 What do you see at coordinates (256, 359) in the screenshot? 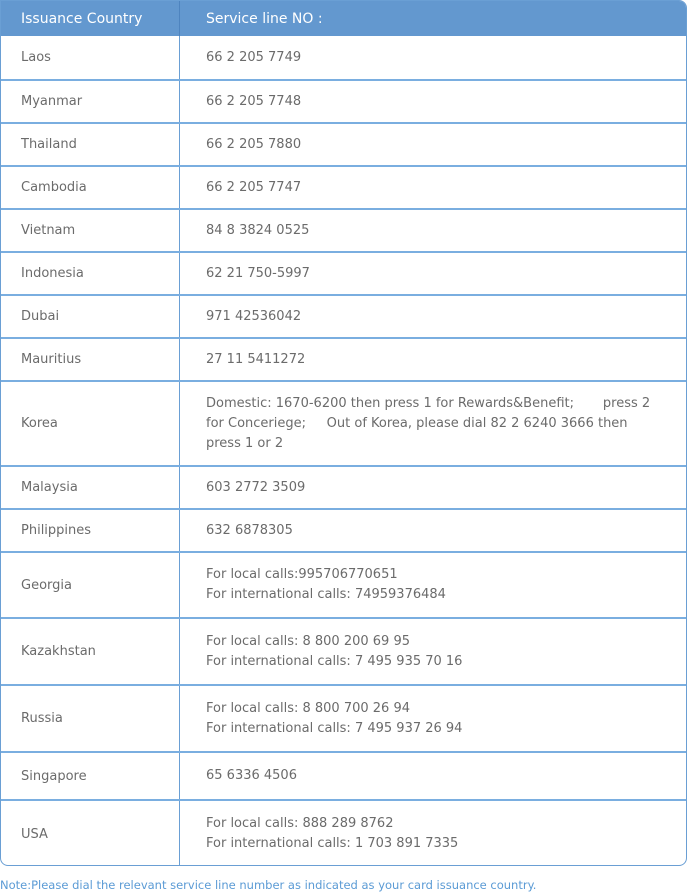
I see `service-line-text: 27 11 5411272` at bounding box center [256, 359].